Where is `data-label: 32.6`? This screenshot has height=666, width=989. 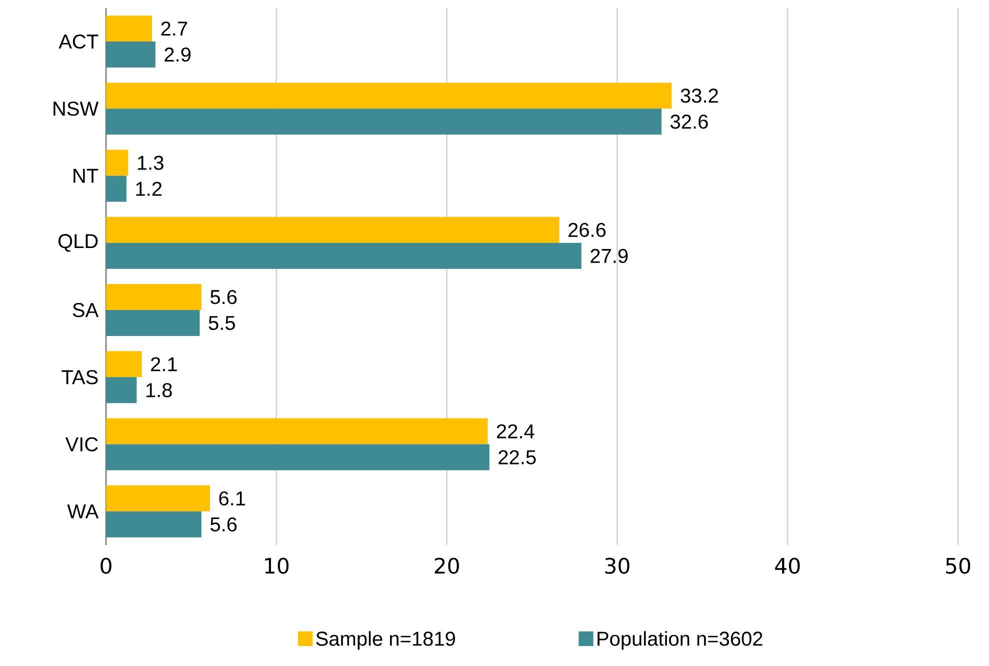
data-label: 32.6 is located at coordinates (689, 121).